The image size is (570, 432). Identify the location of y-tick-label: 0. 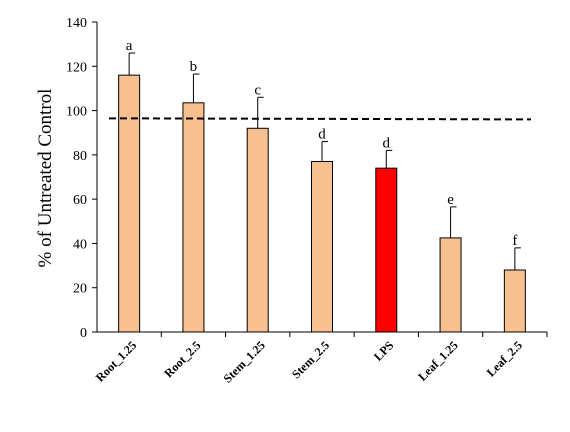
(83, 333).